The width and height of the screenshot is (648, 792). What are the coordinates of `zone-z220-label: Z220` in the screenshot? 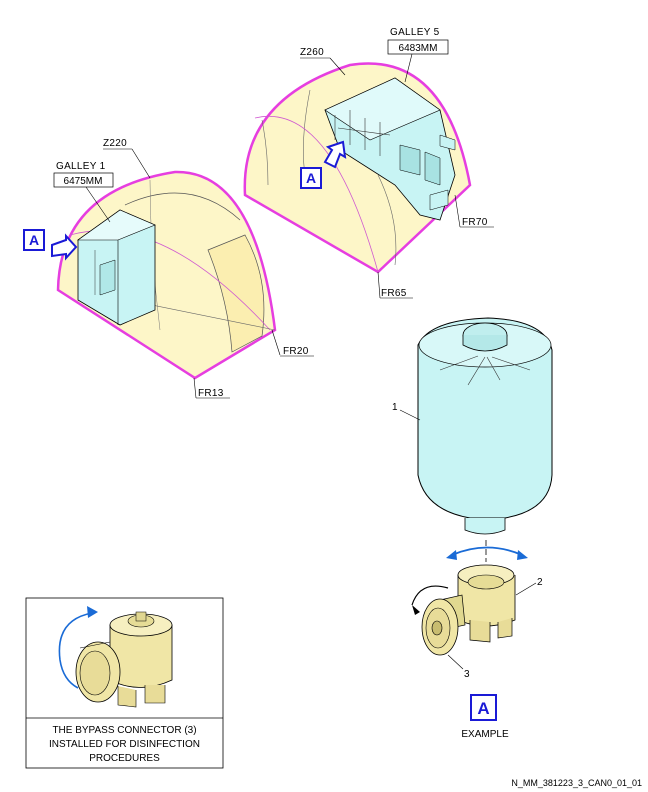 It's located at (115, 143).